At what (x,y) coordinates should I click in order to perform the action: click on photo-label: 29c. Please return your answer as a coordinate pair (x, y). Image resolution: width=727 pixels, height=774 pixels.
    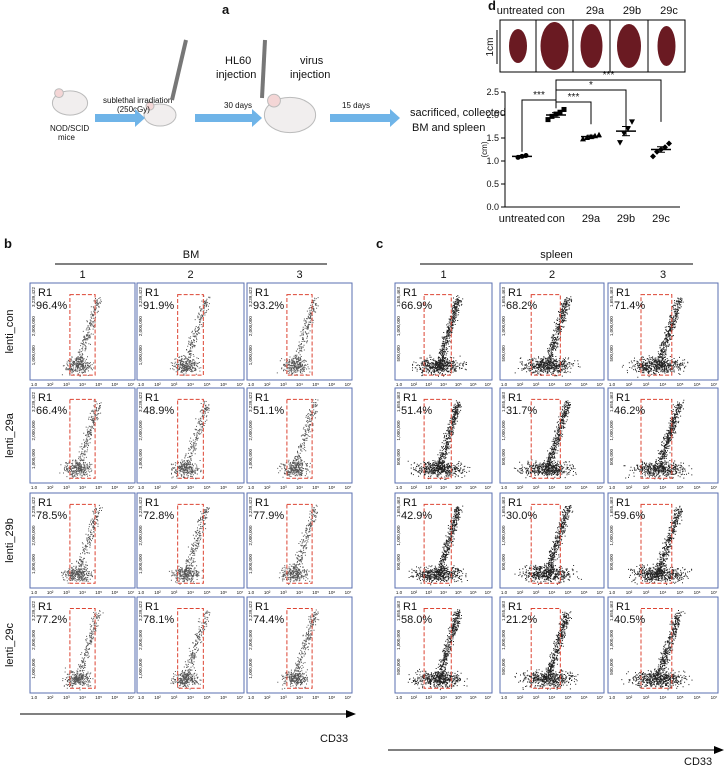
    Looking at the image, I should click on (669, 11).